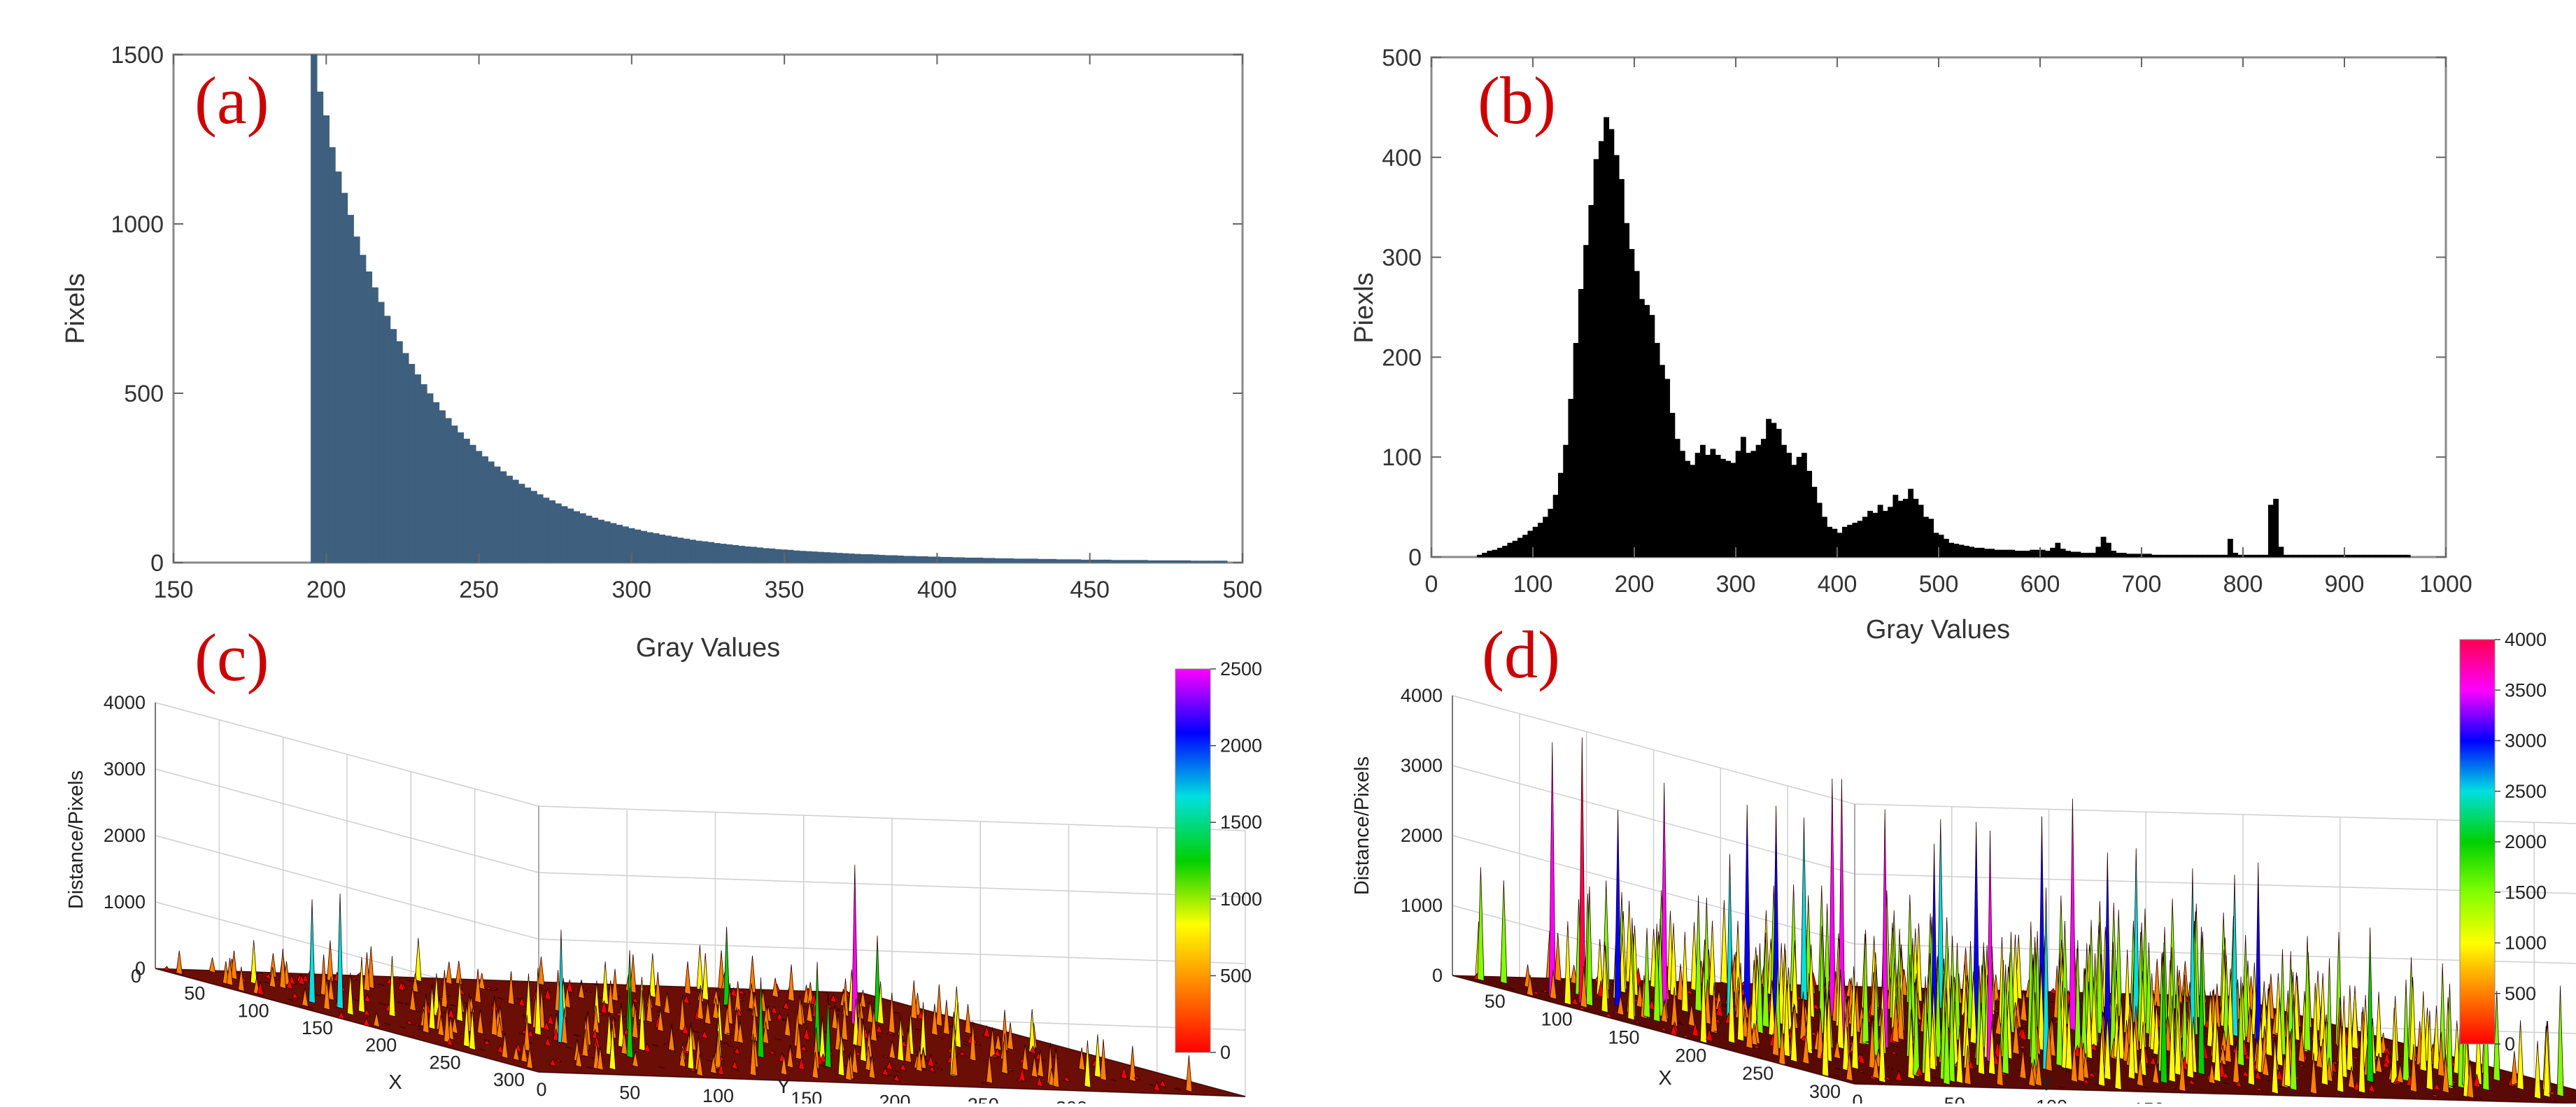 The image size is (2576, 1107). Describe the element at coordinates (983, 1099) in the screenshot. I see `panel-c-y-tick-label: 250` at that location.